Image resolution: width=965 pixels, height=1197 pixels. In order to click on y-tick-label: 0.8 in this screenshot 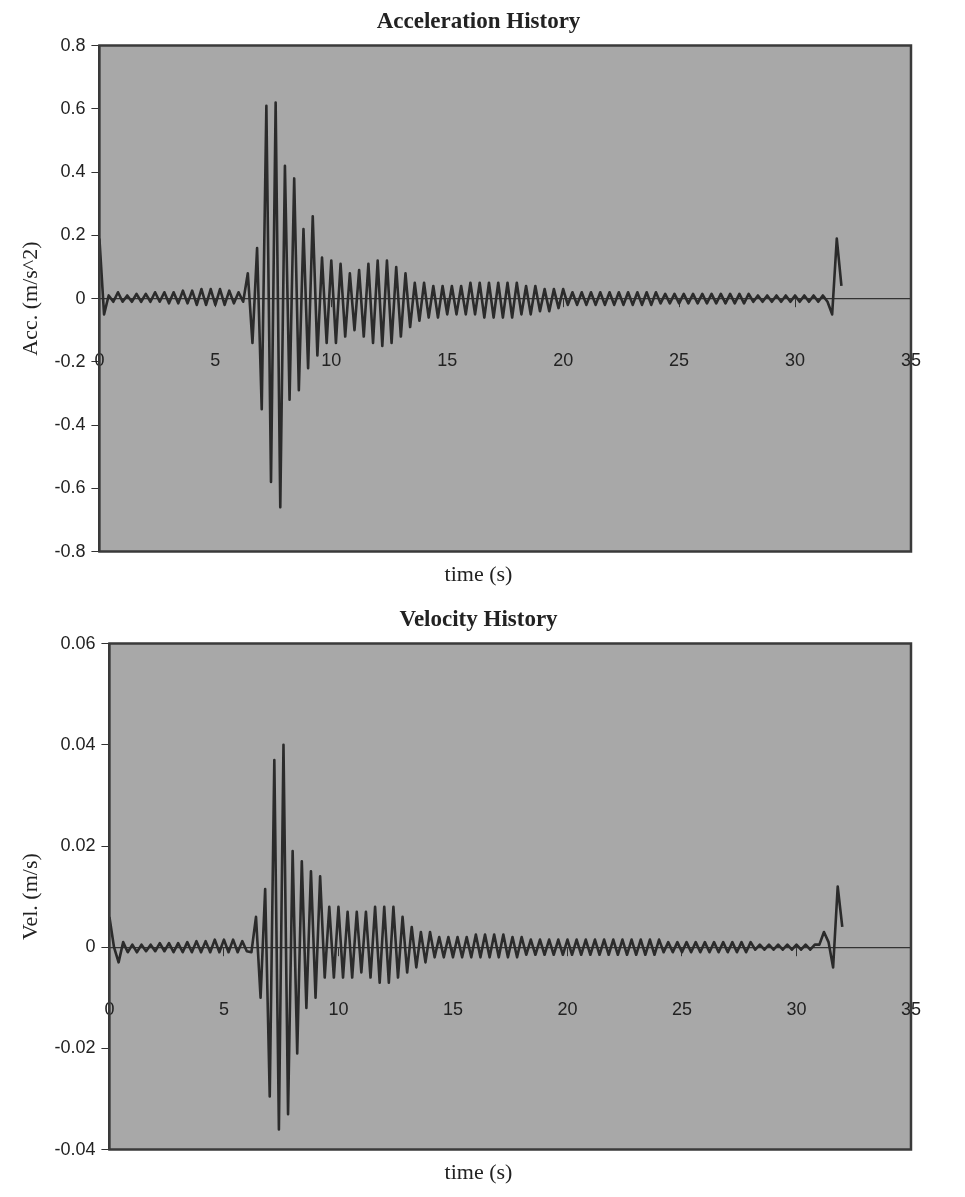, I will do `click(73, 44)`.